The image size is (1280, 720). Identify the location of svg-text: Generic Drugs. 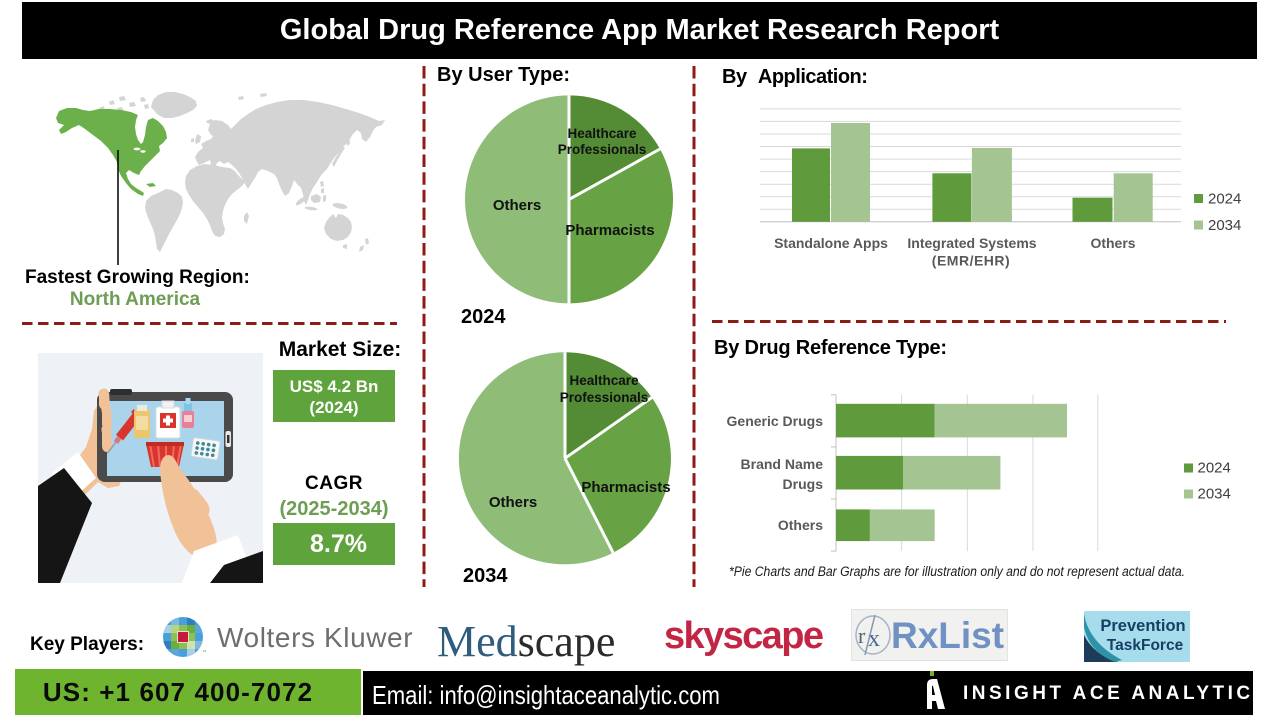
(775, 421).